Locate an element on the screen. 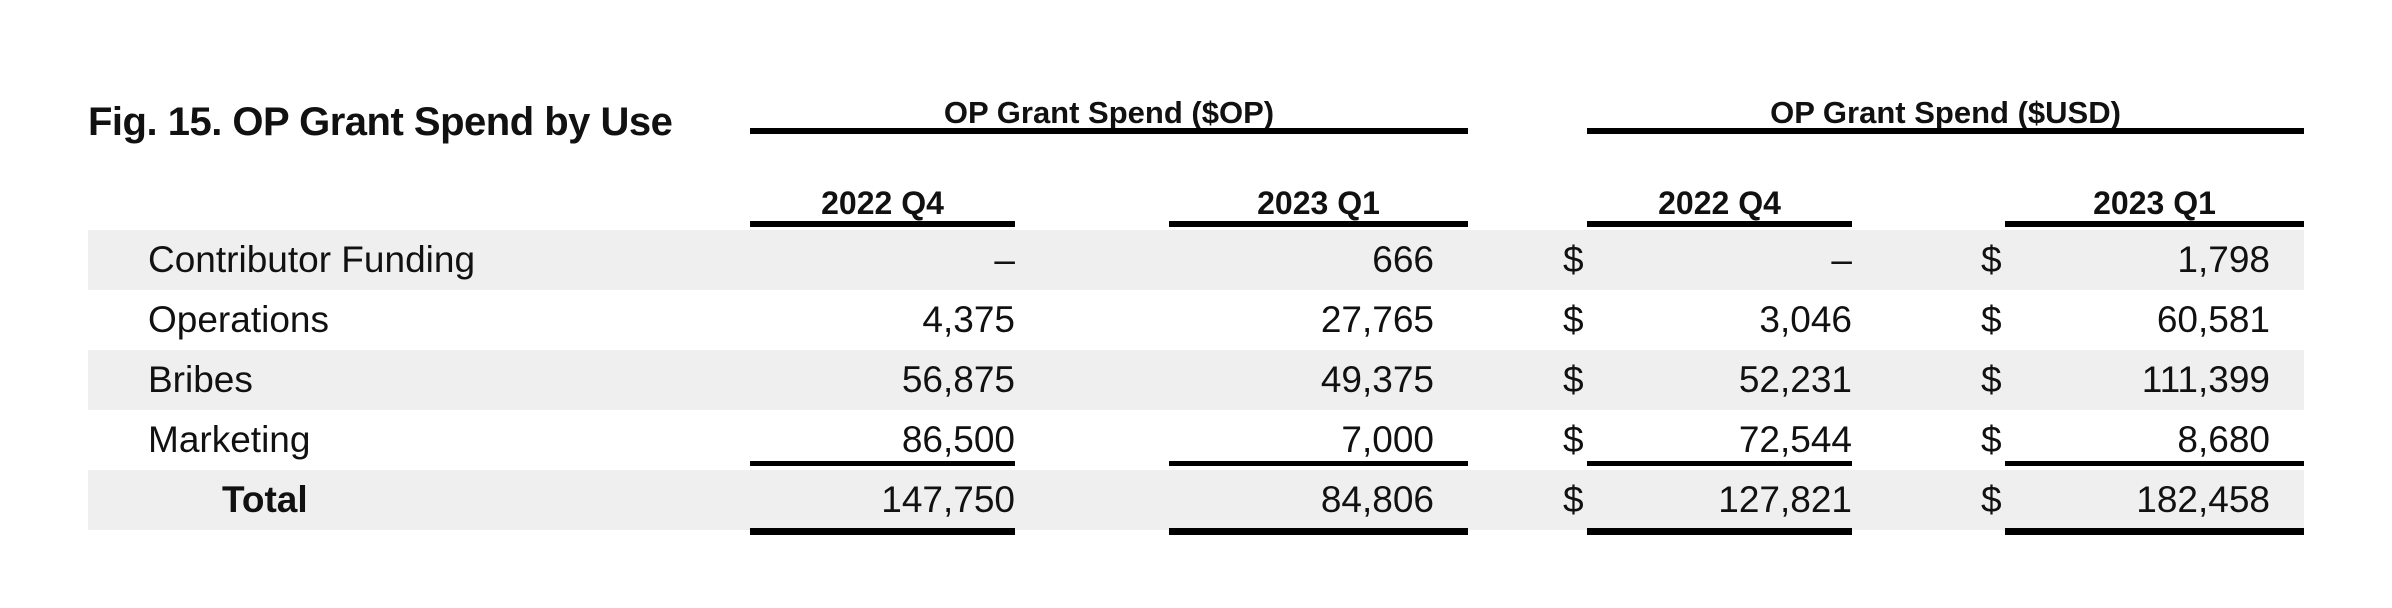 This screenshot has height=608, width=2392. row-label: Operations is located at coordinates (238, 319).